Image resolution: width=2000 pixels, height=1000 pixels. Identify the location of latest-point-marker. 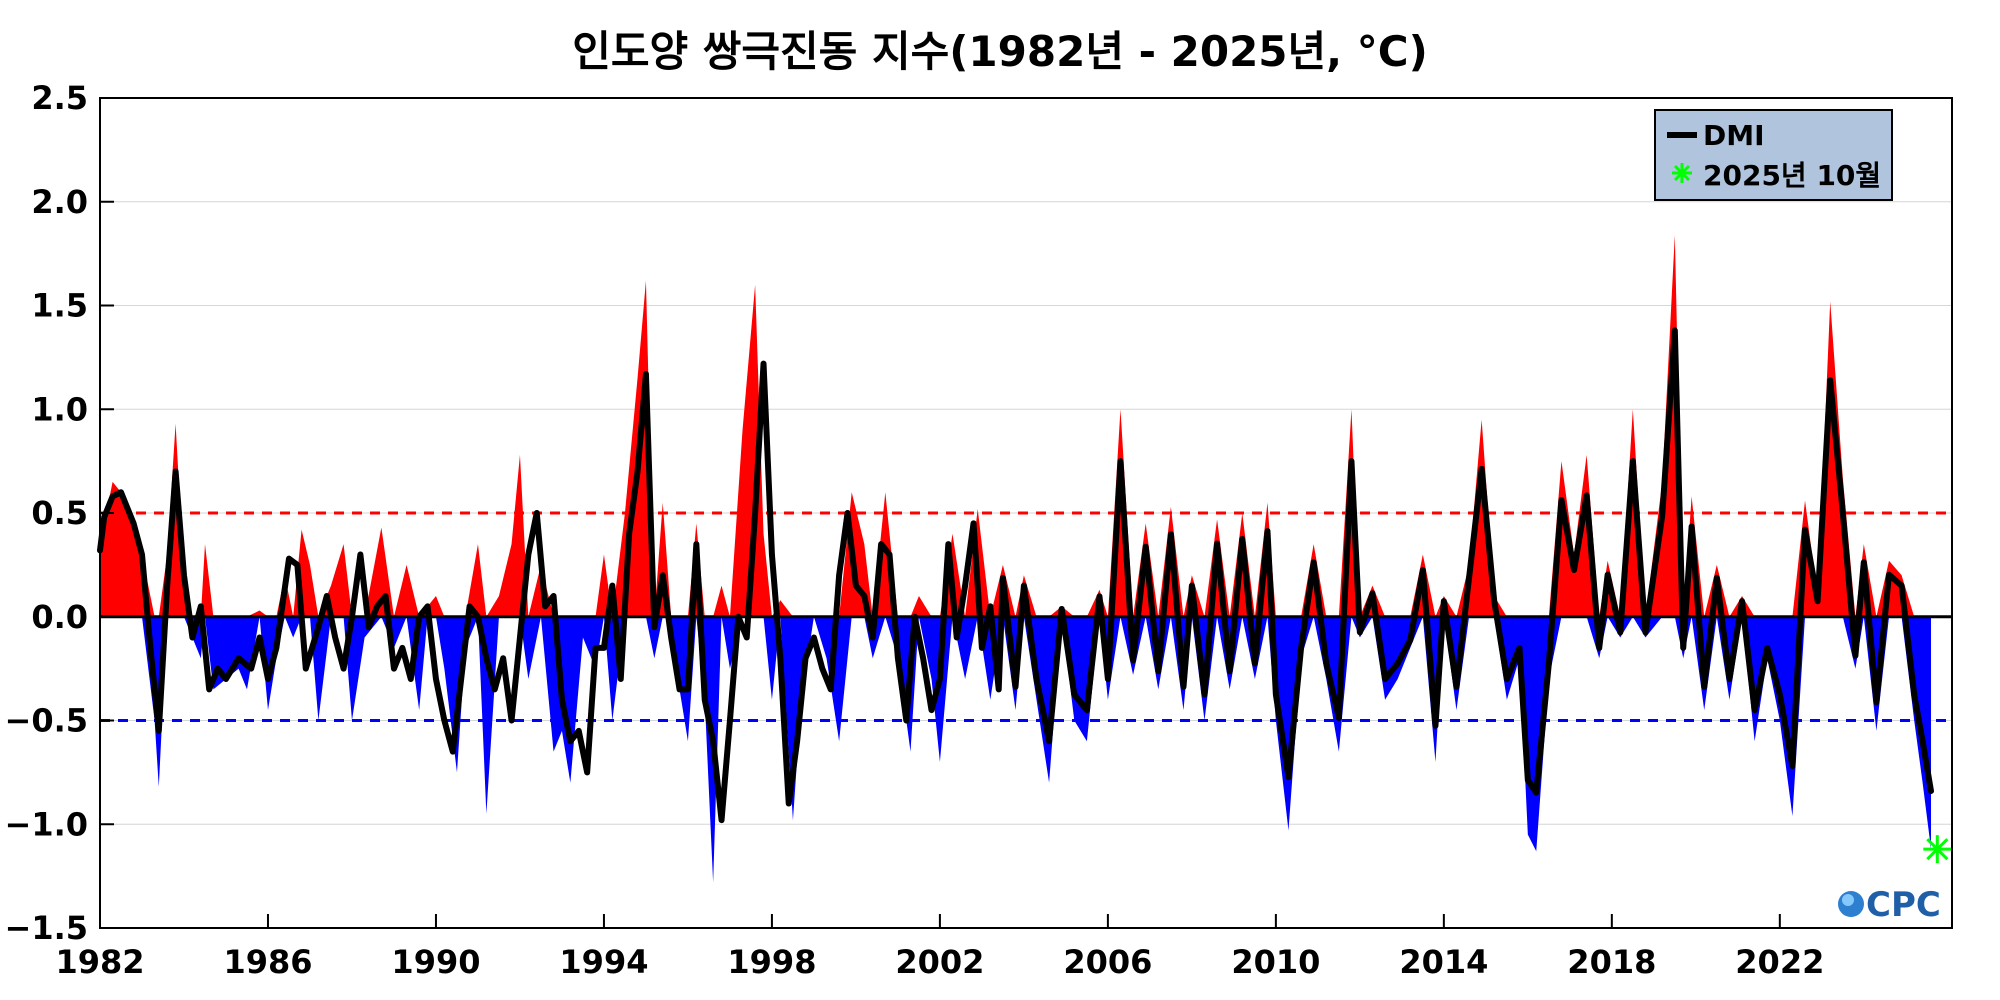
(1937, 849).